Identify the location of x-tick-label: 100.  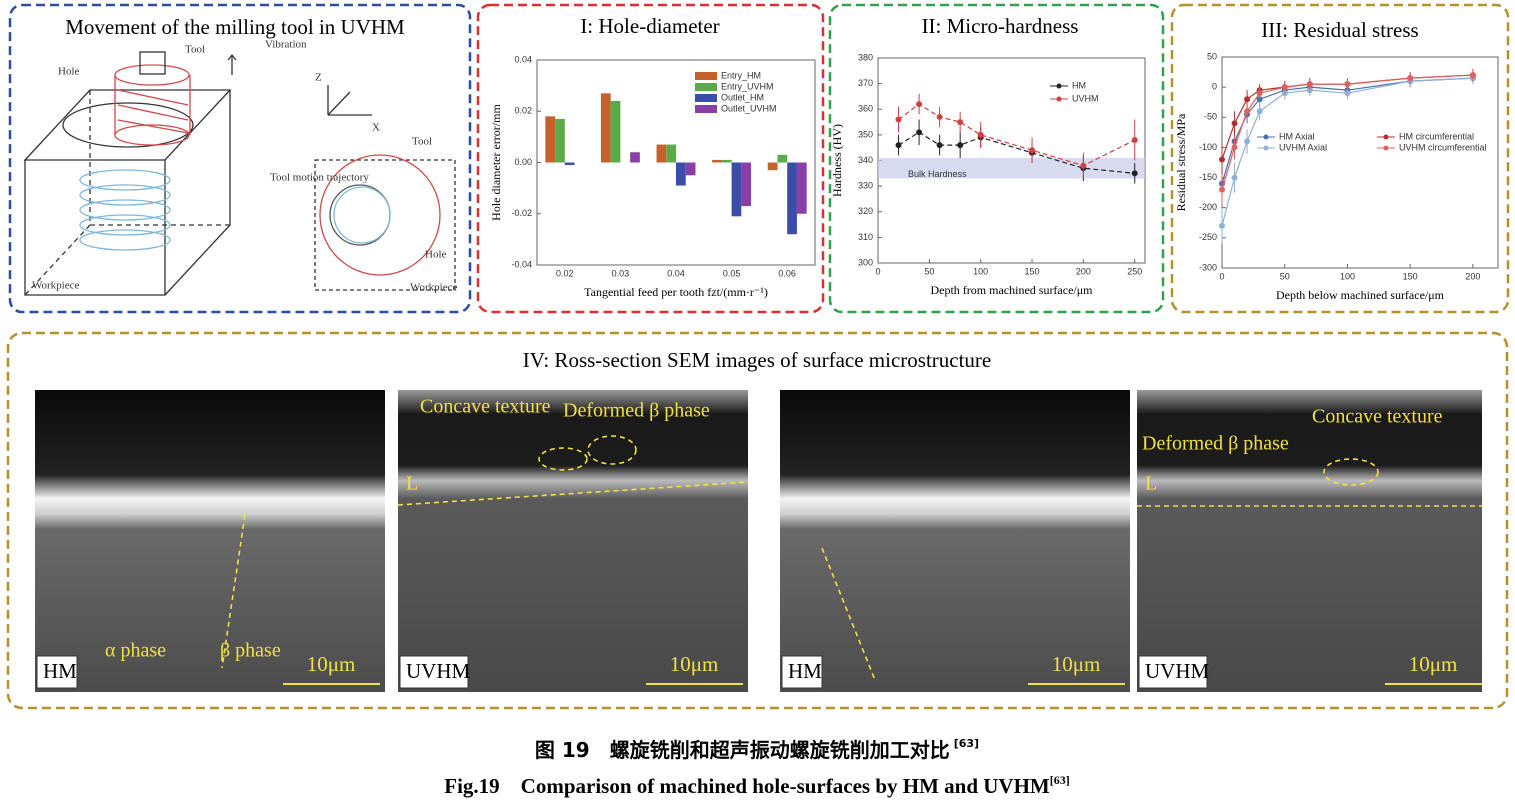
(980, 271).